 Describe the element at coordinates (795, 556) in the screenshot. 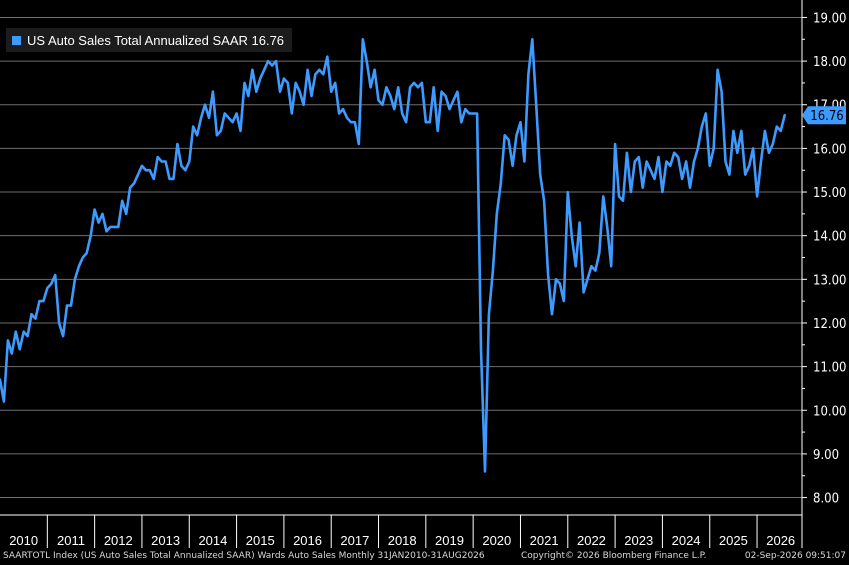

I see `footer-timestamp: 02-Sep-2026 09:51:07` at that location.